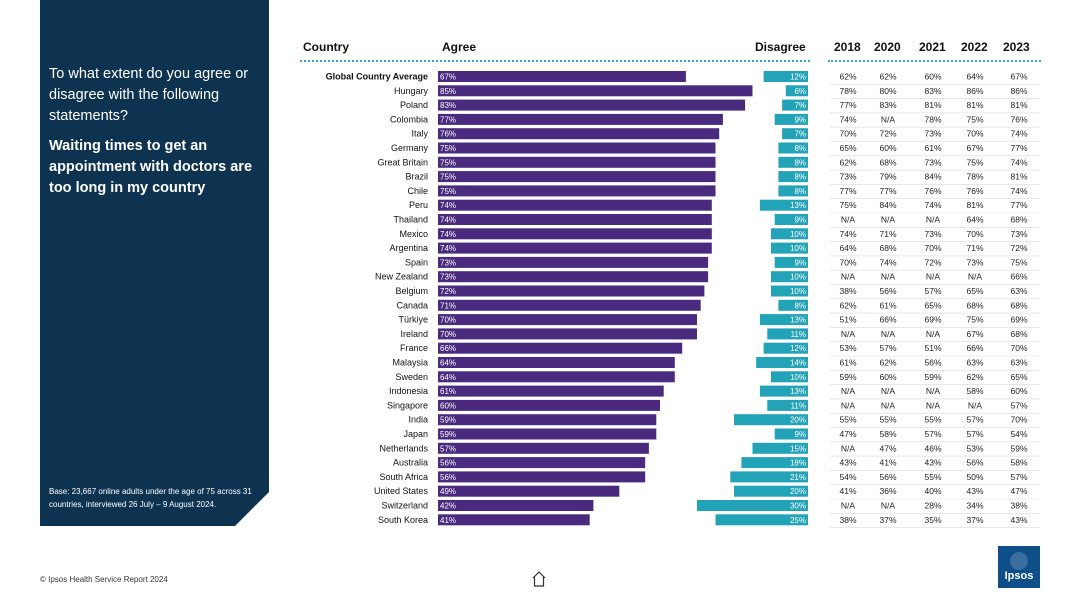  I want to click on trend-value-2018: 75%, so click(847, 205).